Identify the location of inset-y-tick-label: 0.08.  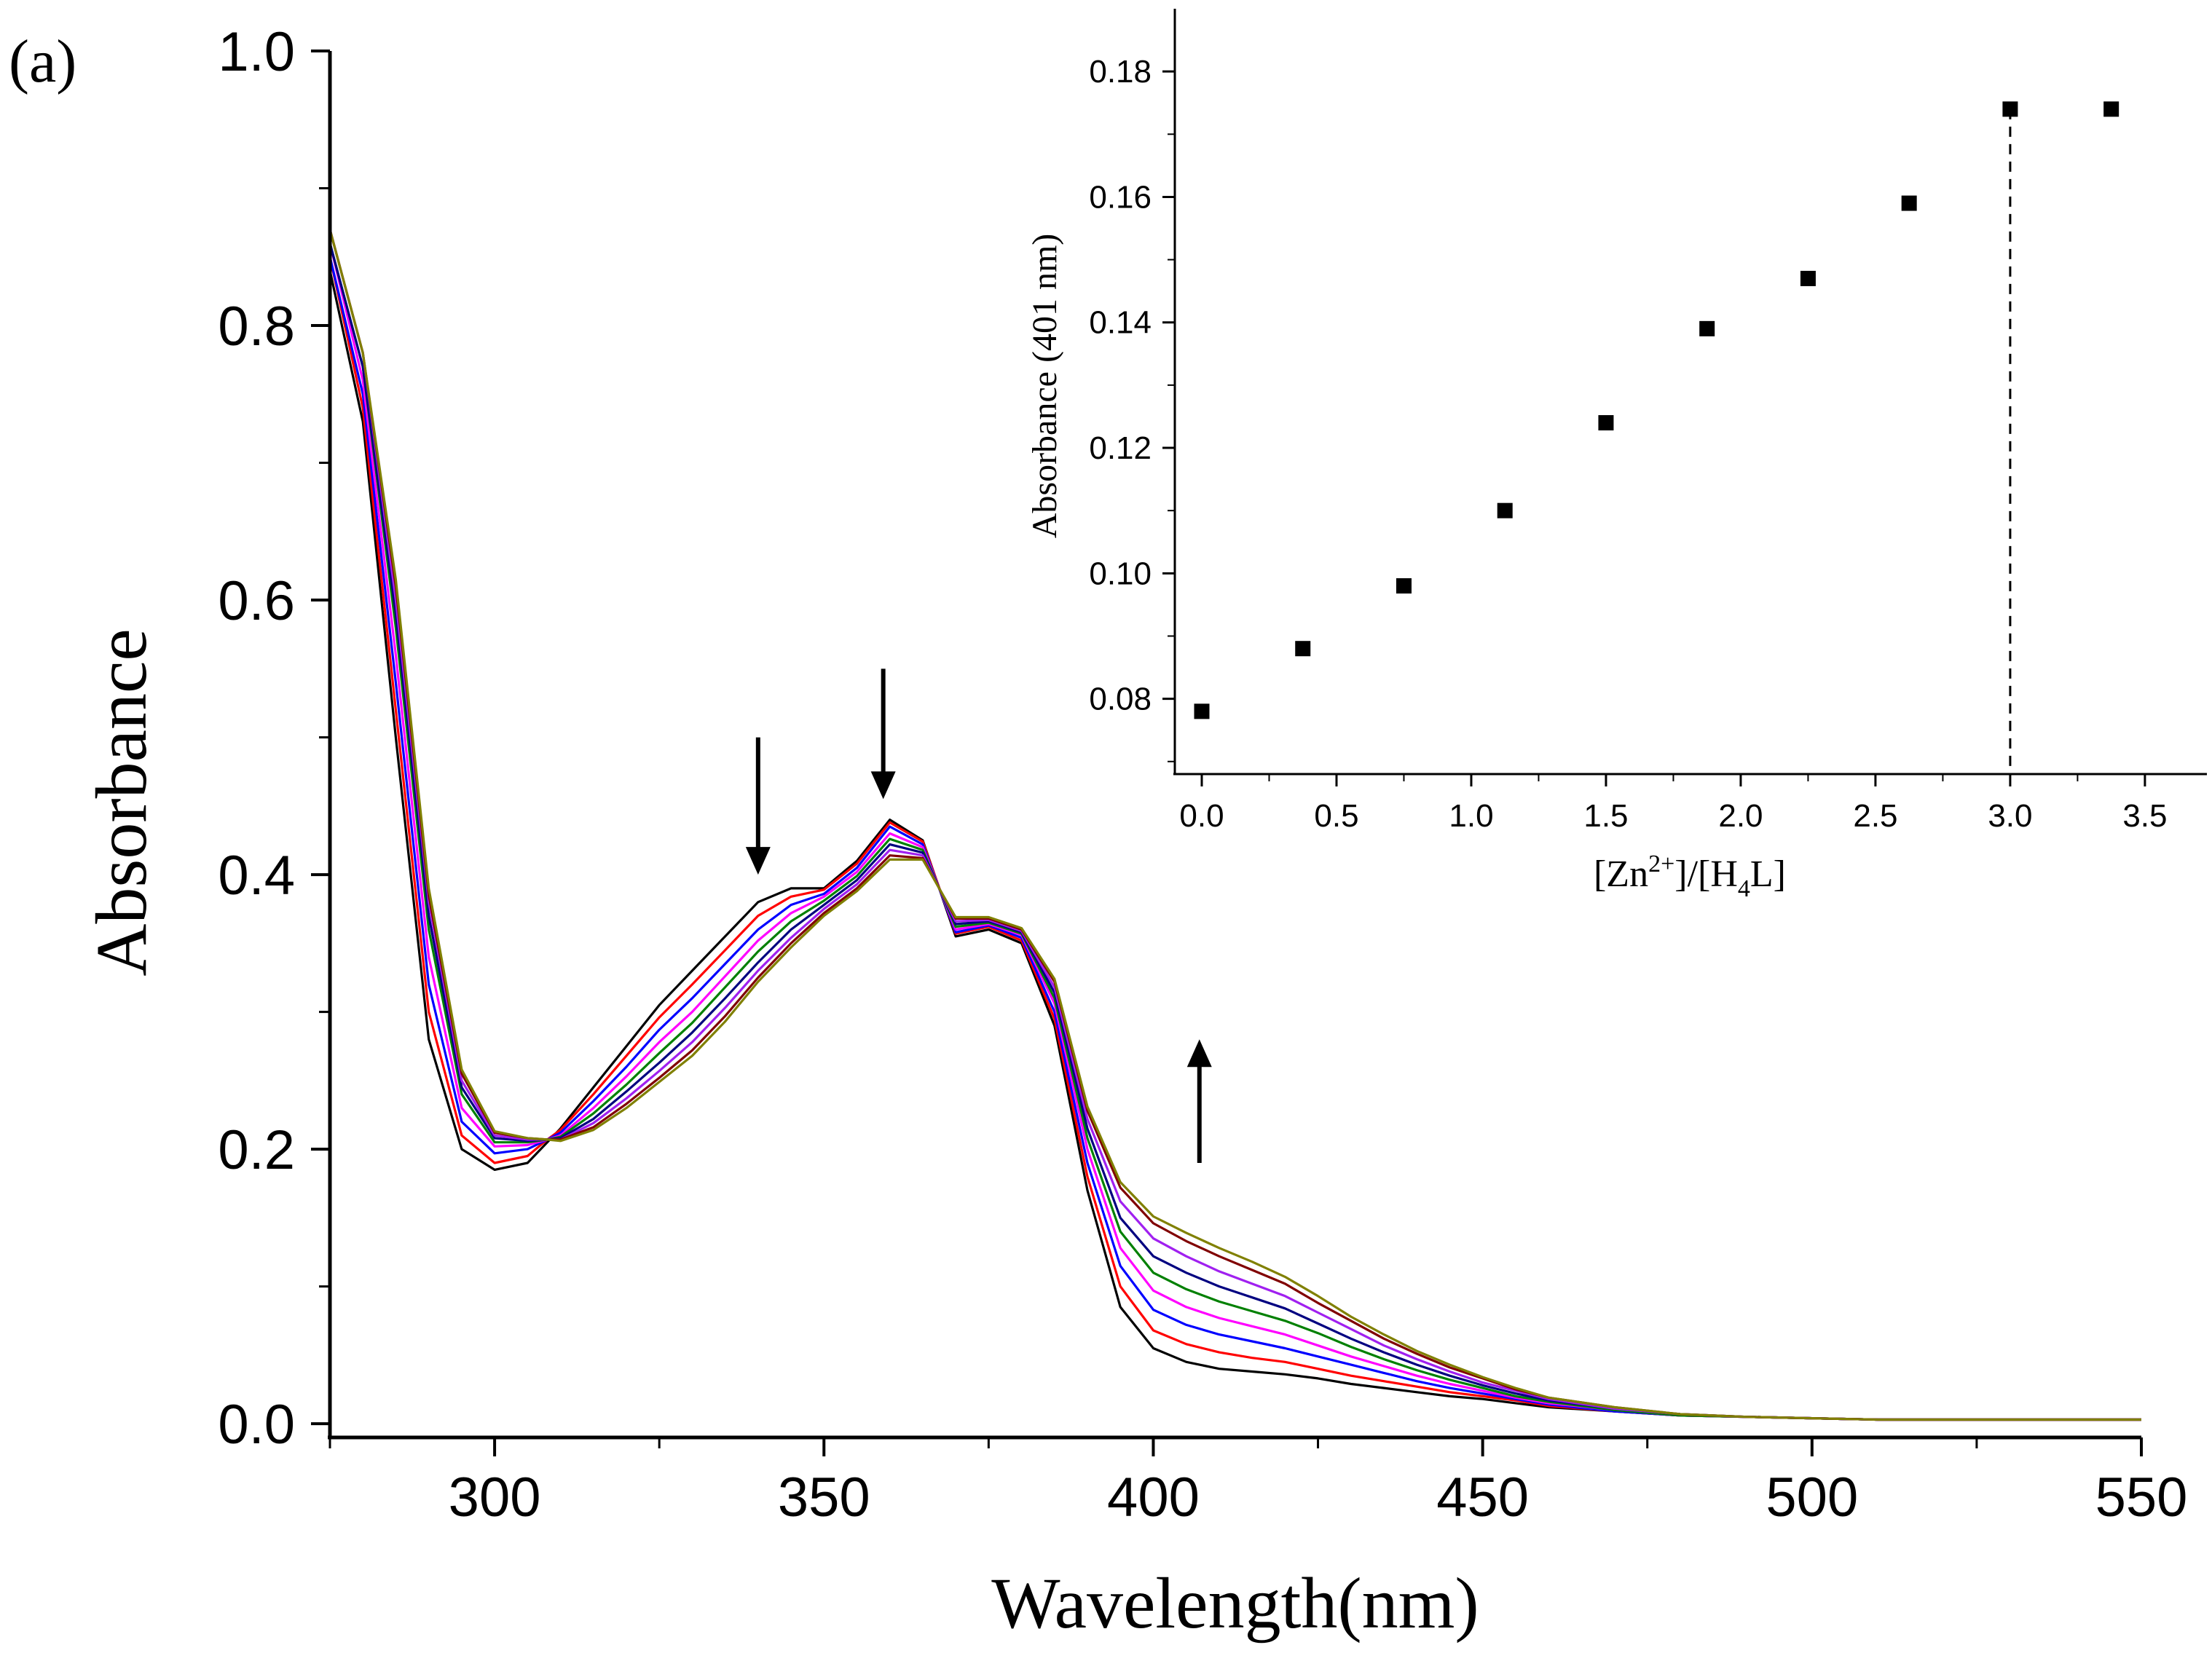
(1120, 699).